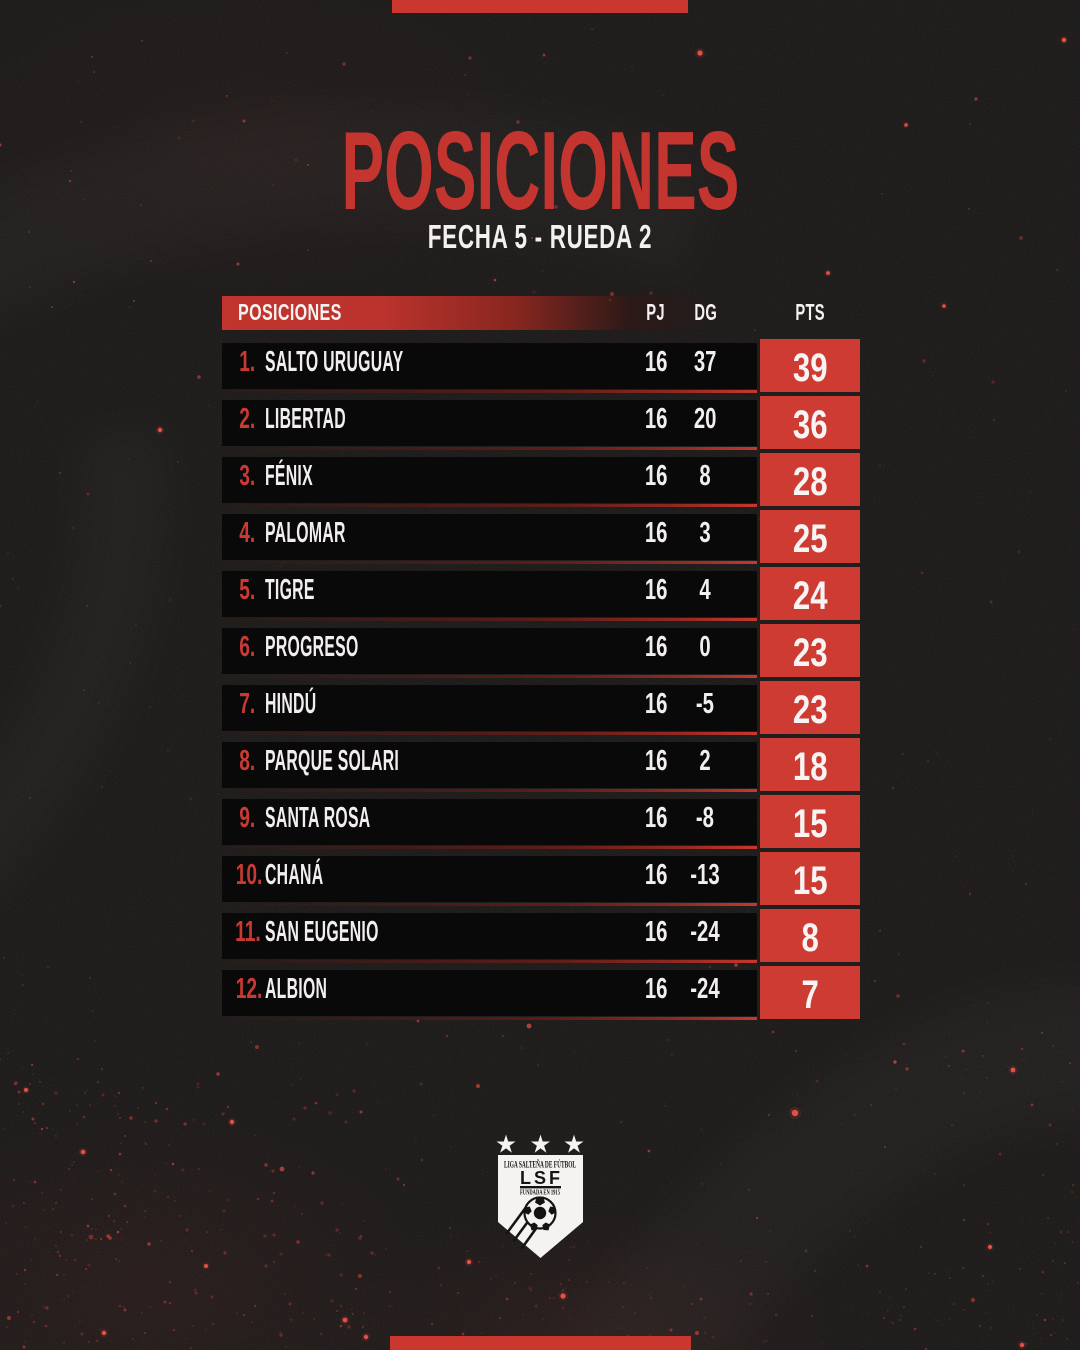 The height and width of the screenshot is (1350, 1080). I want to click on svg-text: FUNDADA EN 1915, so click(540, 1193).